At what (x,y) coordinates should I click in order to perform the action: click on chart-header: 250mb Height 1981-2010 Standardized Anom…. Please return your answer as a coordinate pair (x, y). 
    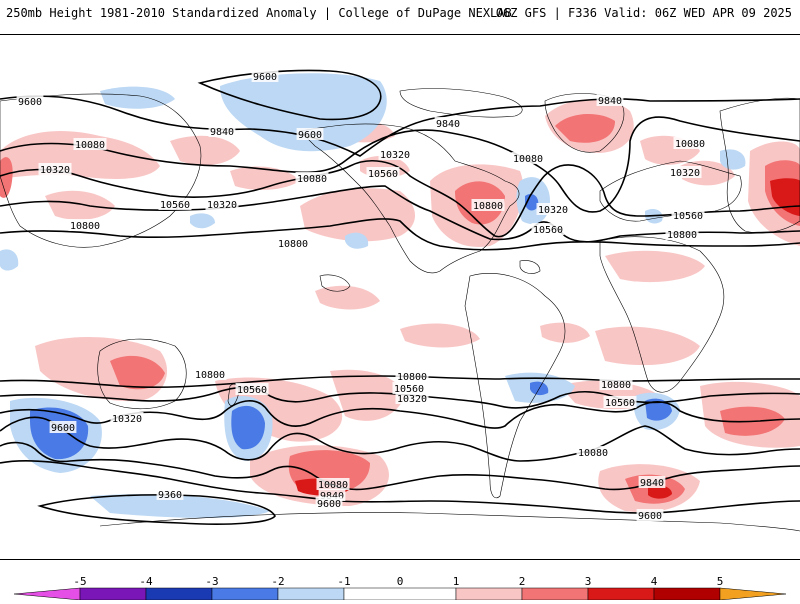
    Looking at the image, I should click on (400, 17).